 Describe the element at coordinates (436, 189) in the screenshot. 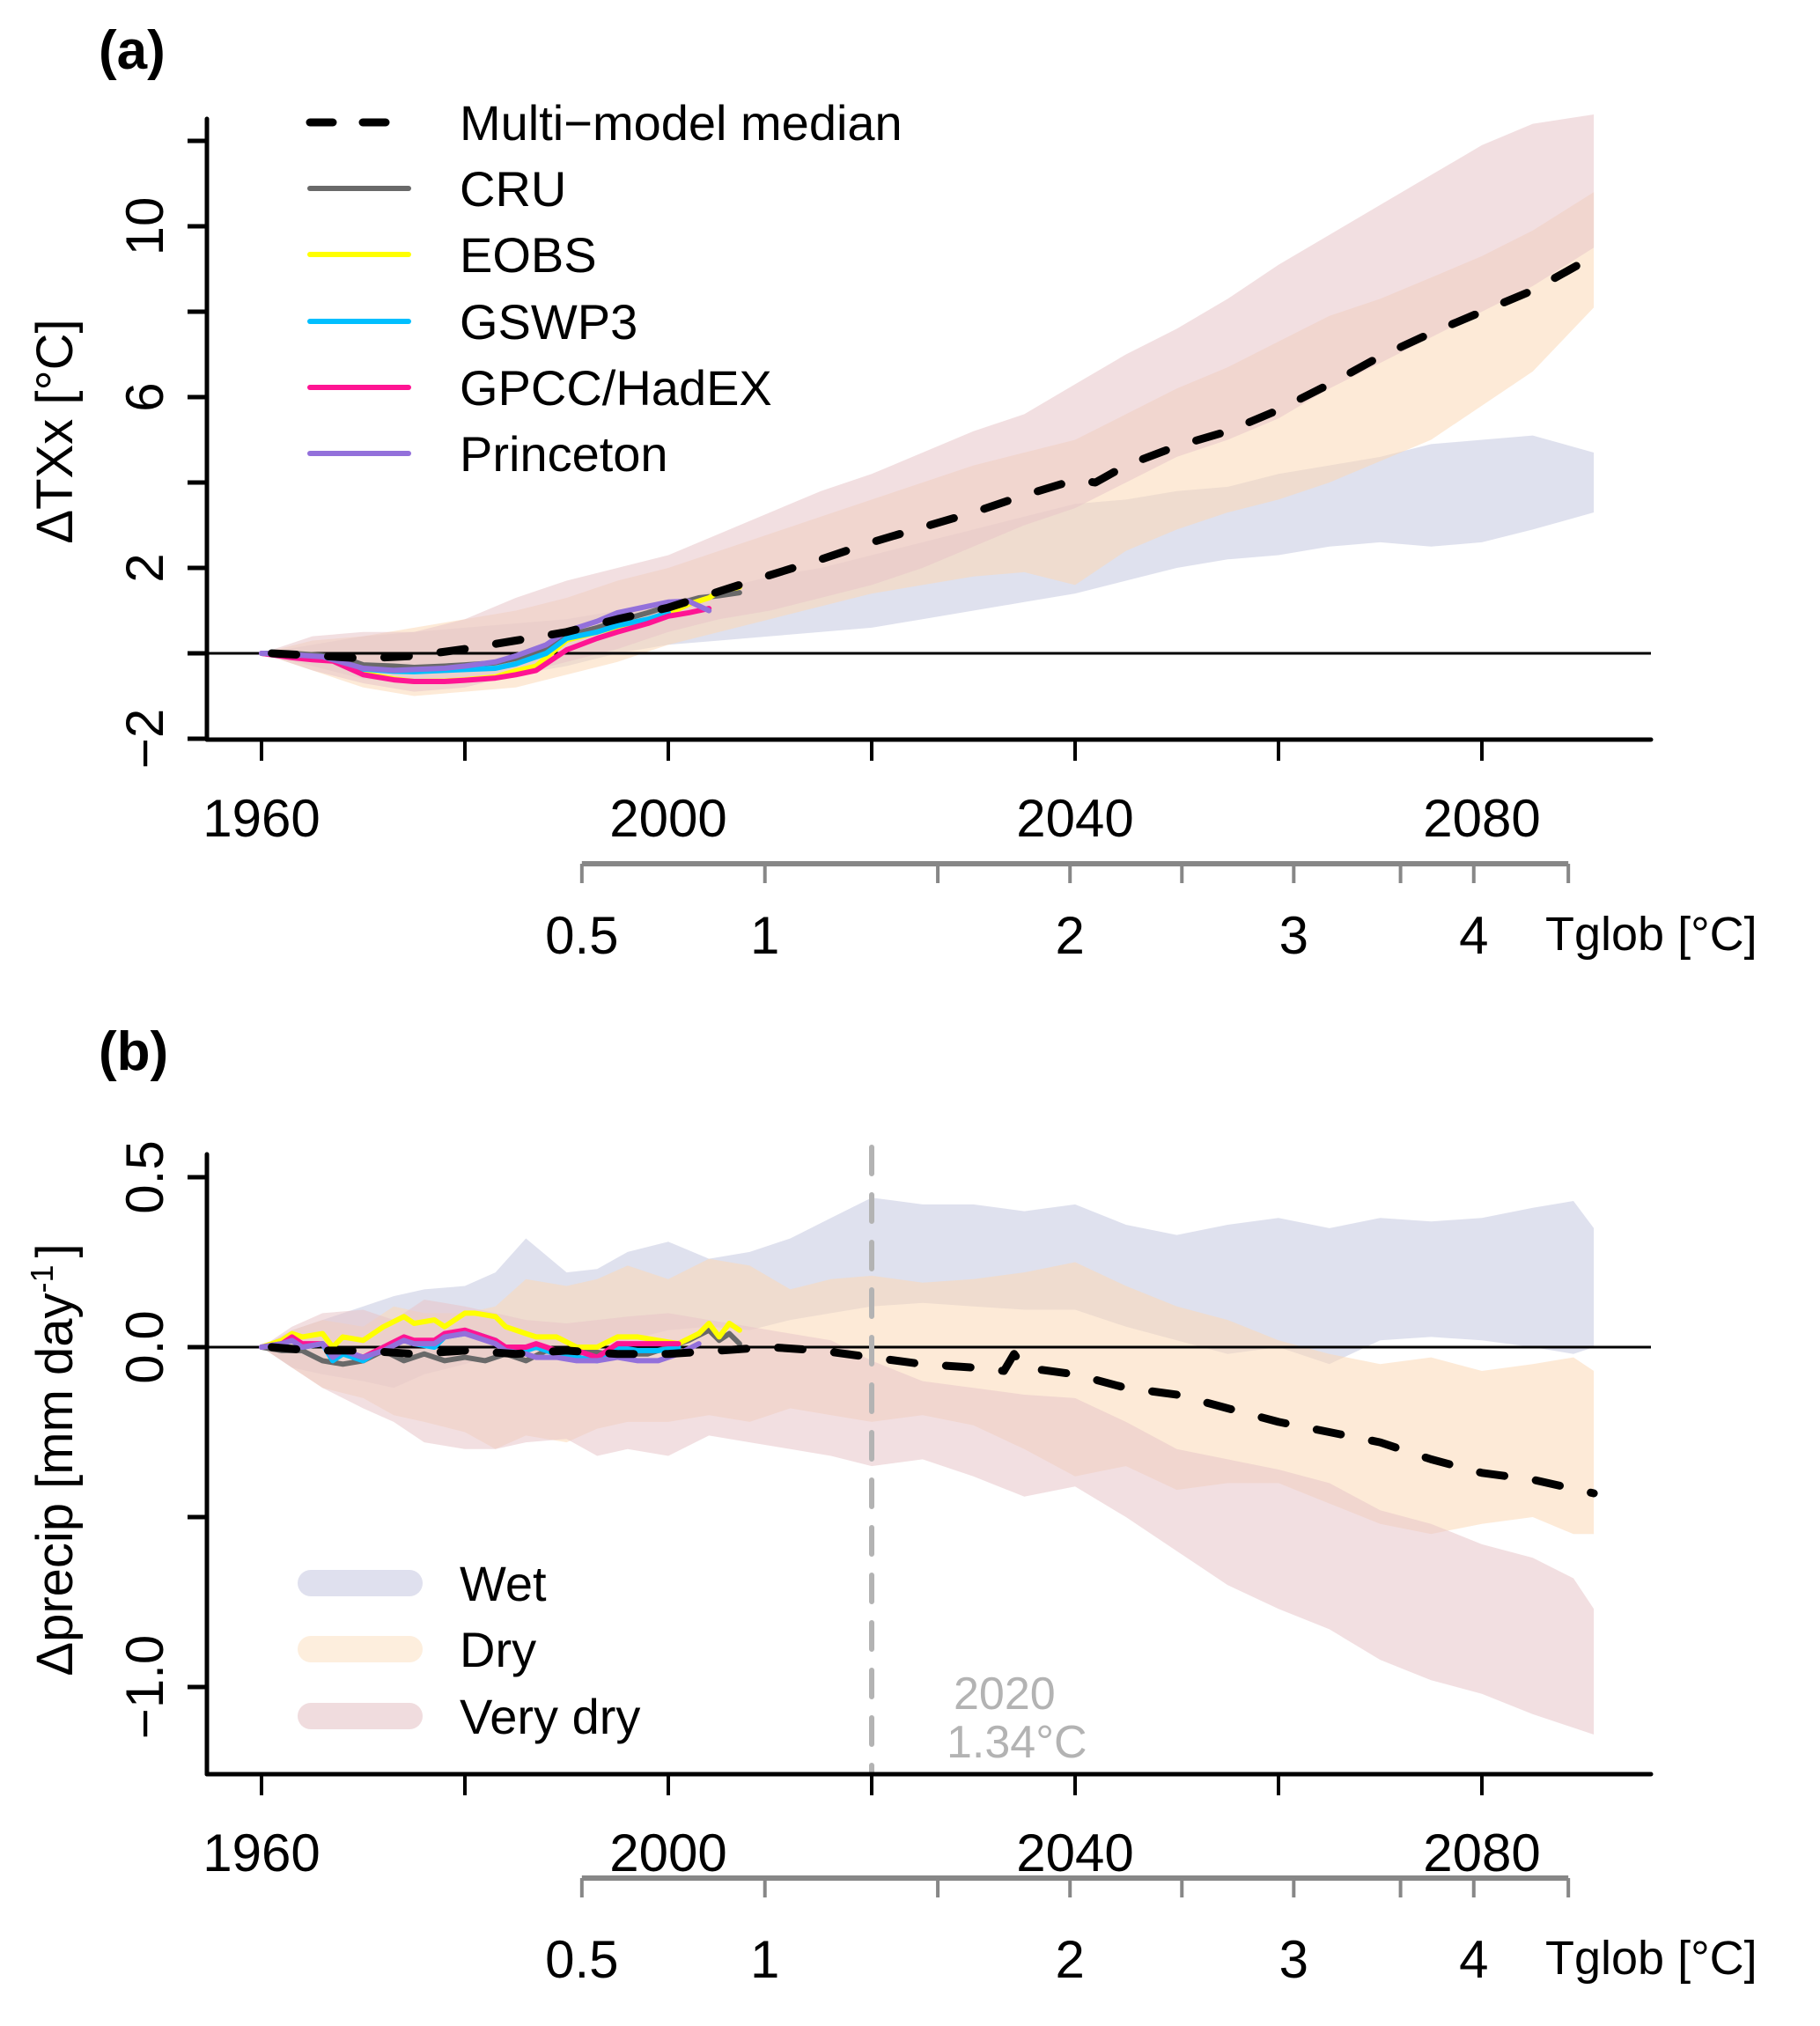

I see `legend-entry: CRU` at that location.